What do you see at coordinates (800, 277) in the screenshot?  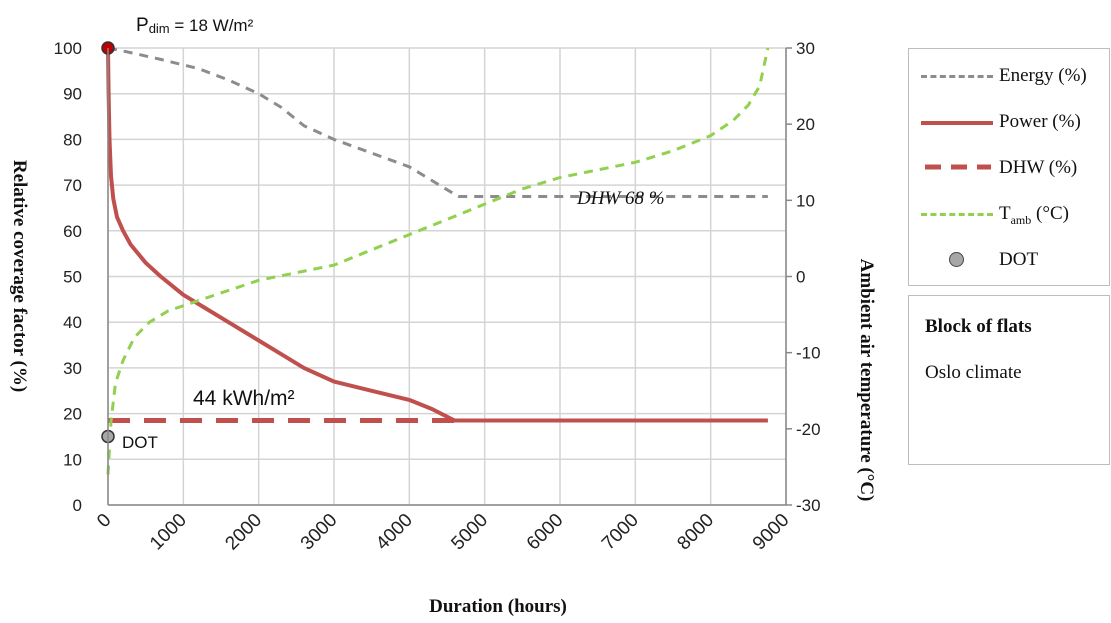 I see `y-right-tick-label: 0` at bounding box center [800, 277].